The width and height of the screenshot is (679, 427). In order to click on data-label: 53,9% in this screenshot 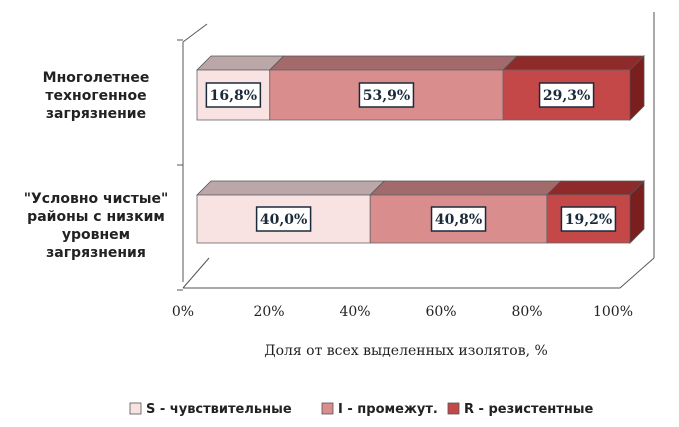, I will do `click(386, 96)`.